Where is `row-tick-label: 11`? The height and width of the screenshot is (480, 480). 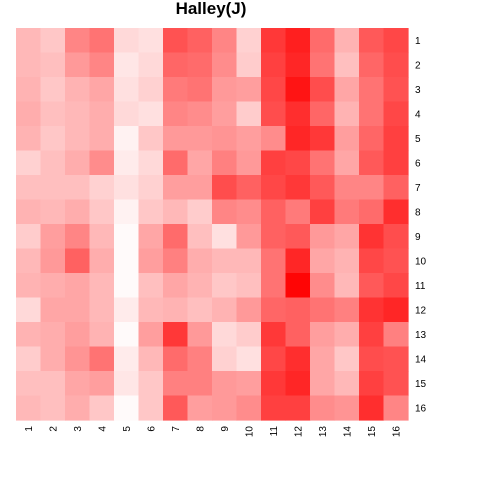 row-tick-label: 11 is located at coordinates (420, 286).